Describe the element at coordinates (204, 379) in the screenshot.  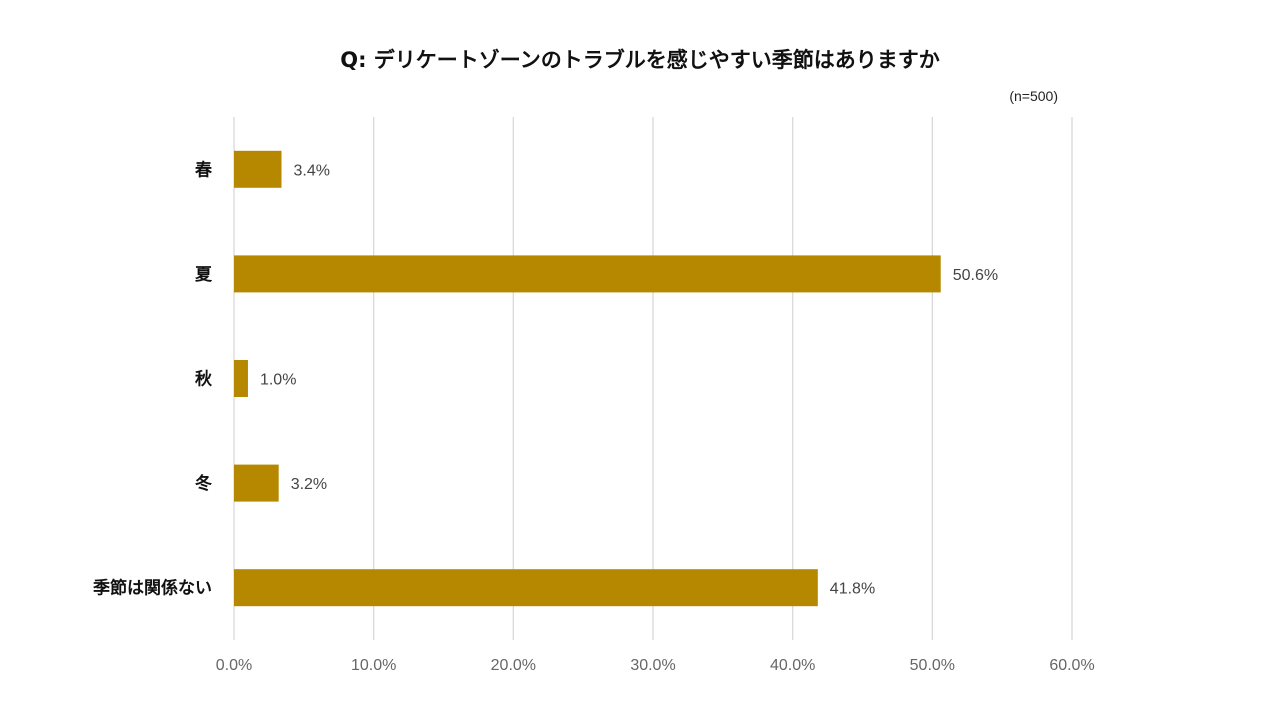
I see `category-label: 秋` at that location.